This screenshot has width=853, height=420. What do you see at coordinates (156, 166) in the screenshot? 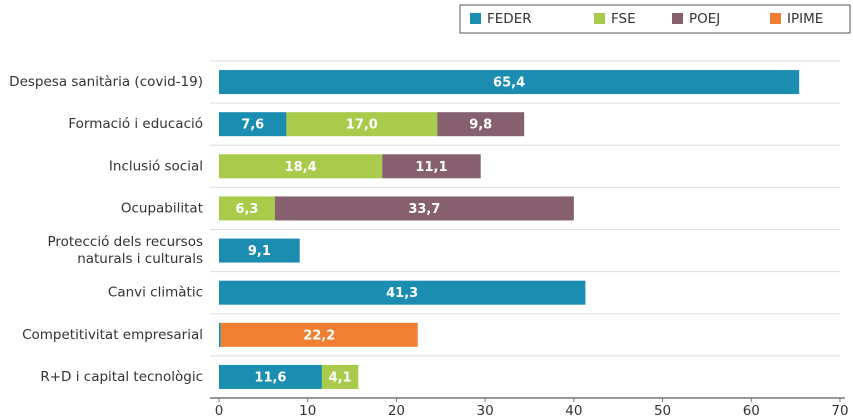
I see `category-label: Inclusió social` at bounding box center [156, 166].